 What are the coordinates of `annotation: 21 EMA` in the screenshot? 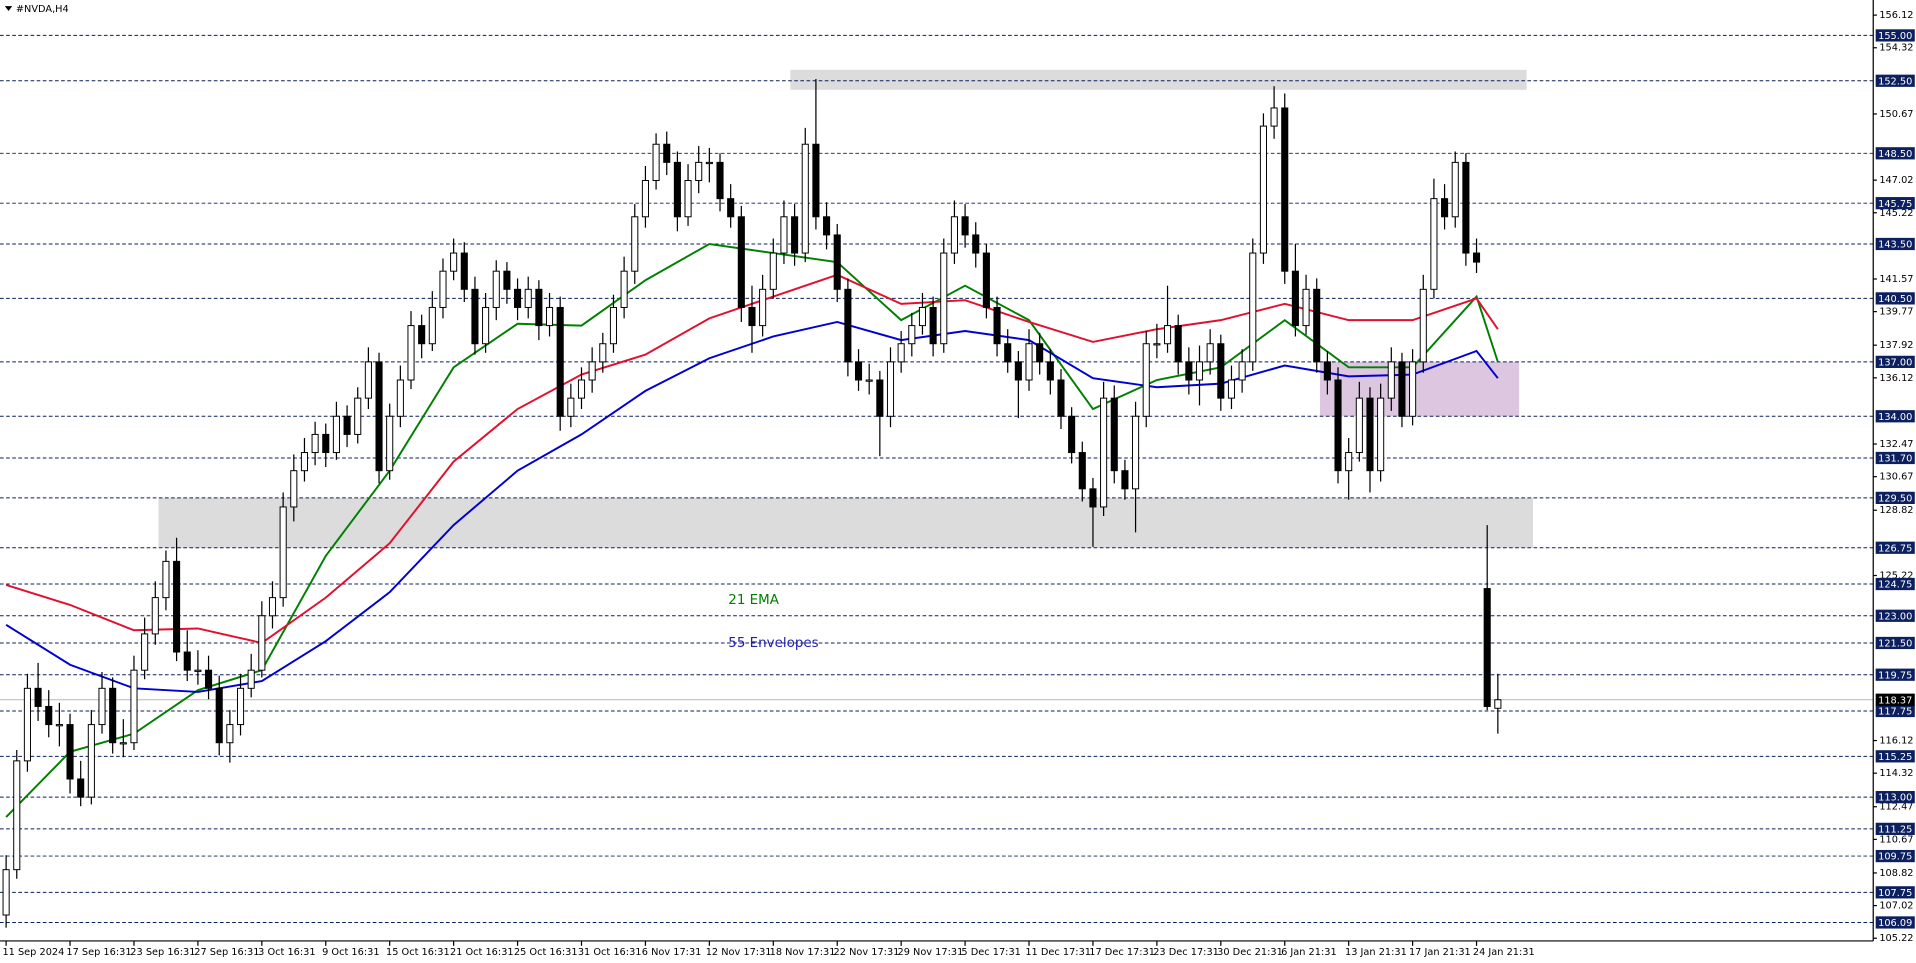 It's located at (753, 600).